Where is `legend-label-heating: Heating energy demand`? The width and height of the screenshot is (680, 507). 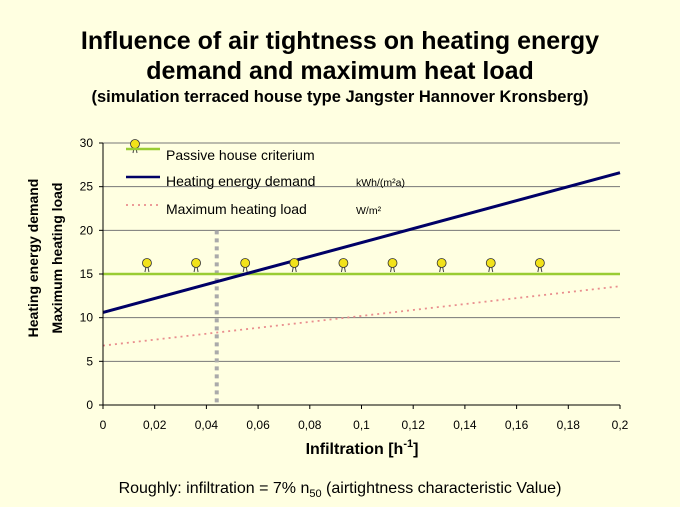 legend-label-heating: Heating energy demand is located at coordinates (240, 181).